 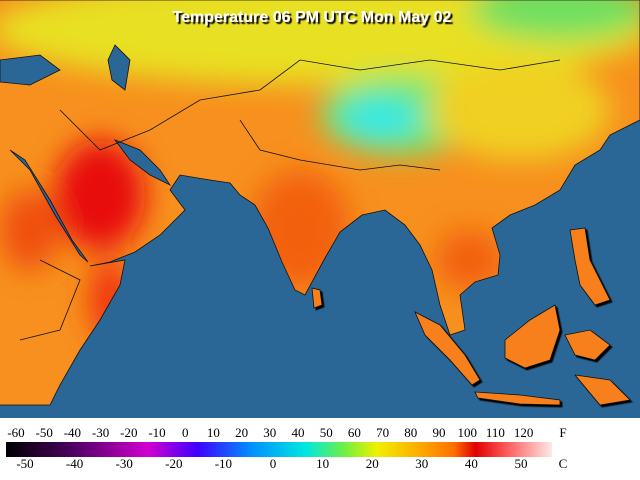 I want to click on fahrenheit-label: -20, so click(x=128, y=432).